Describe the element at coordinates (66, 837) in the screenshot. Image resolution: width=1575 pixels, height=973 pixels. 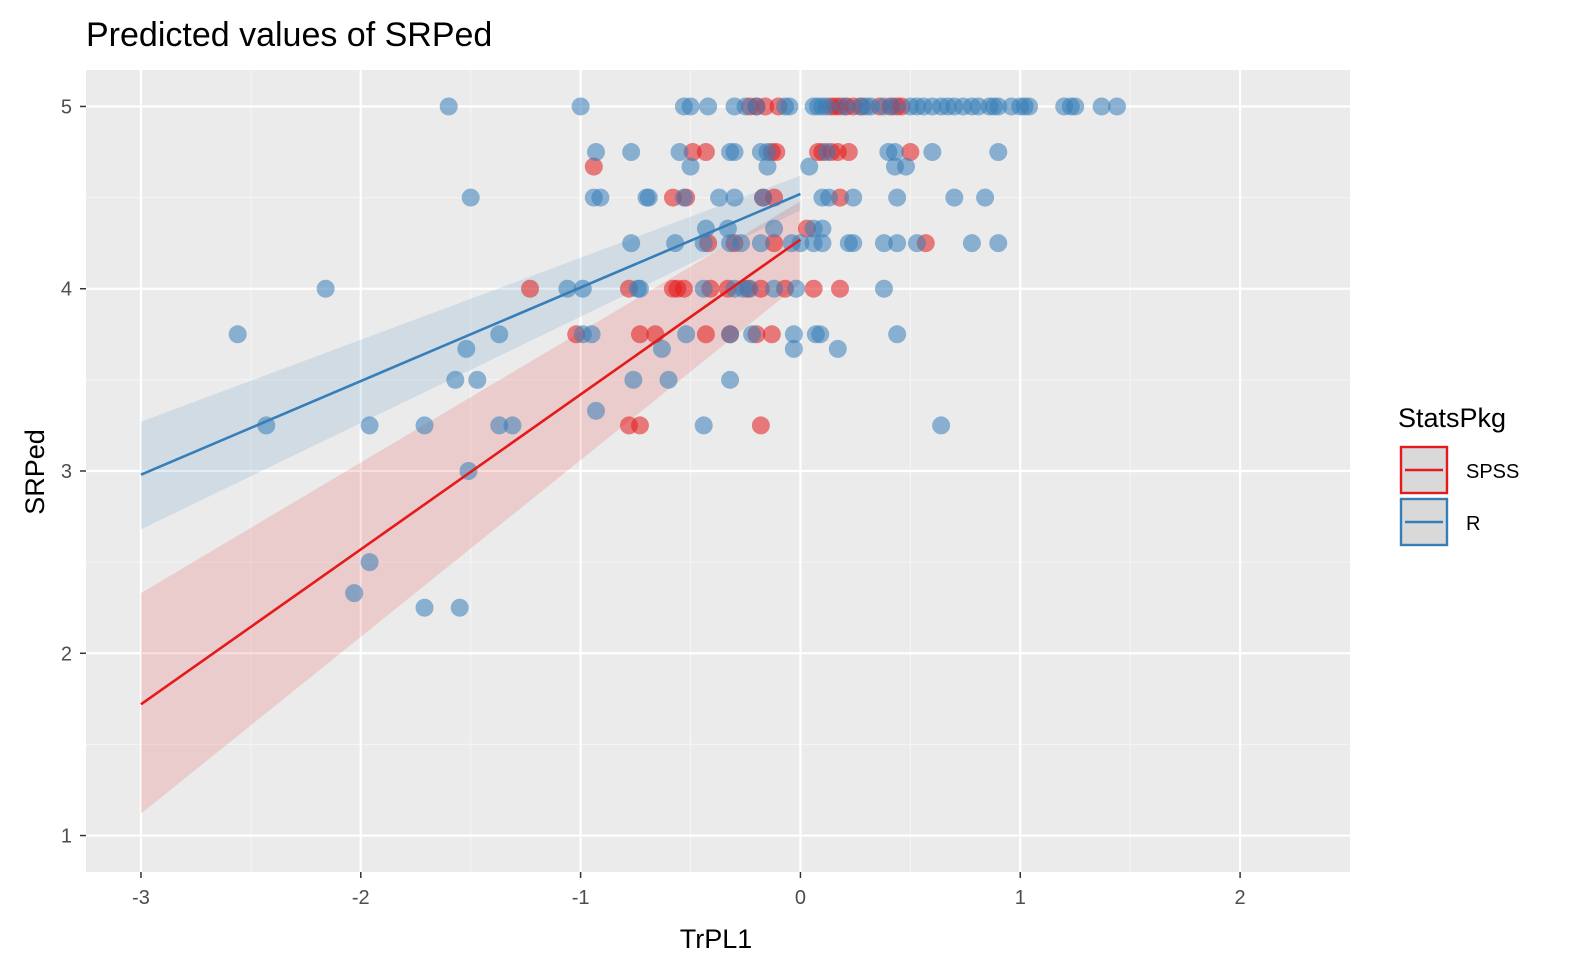
I see `y-tick-label: 1` at that location.